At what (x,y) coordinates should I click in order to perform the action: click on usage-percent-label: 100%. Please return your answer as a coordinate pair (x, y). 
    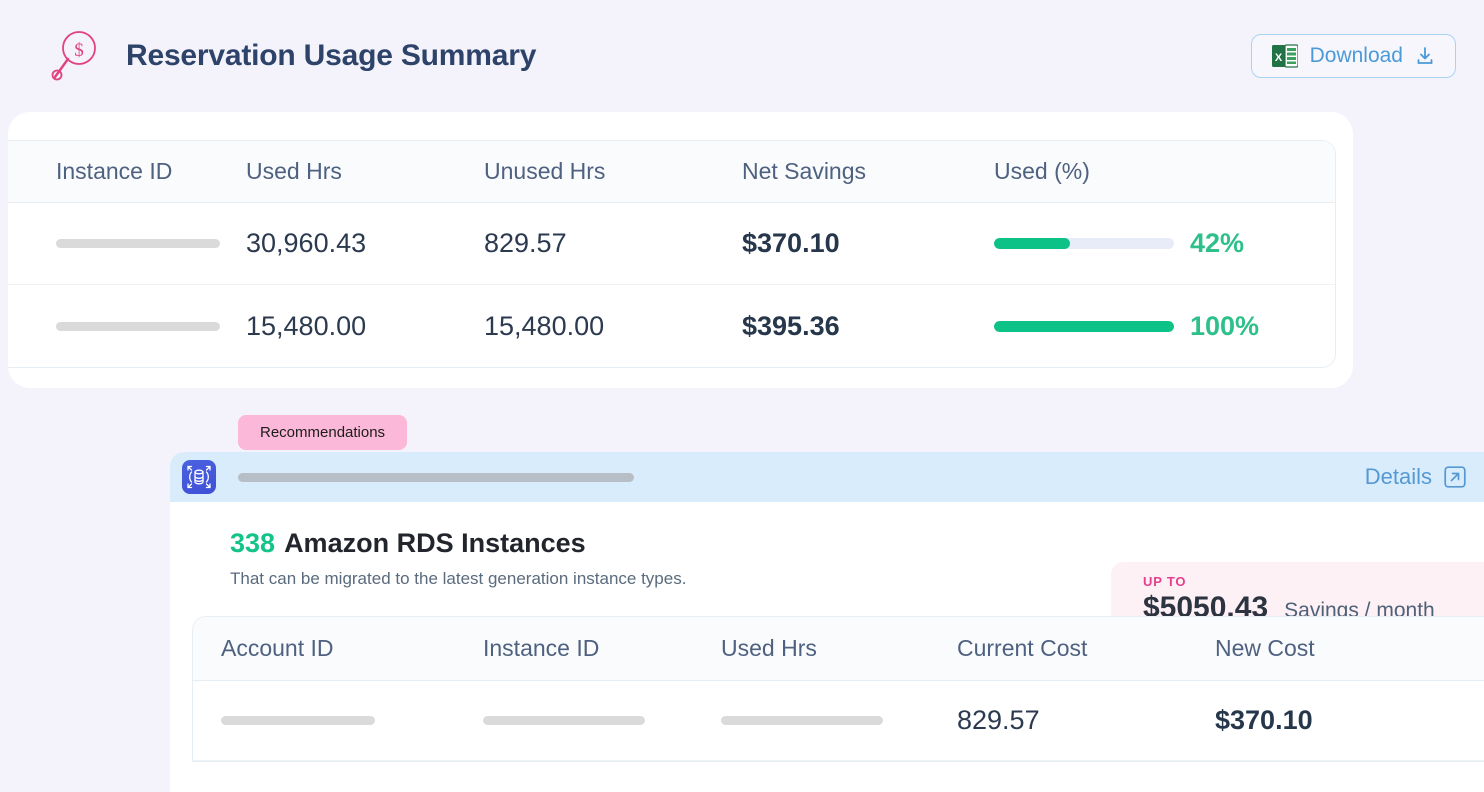
    Looking at the image, I should click on (1225, 325).